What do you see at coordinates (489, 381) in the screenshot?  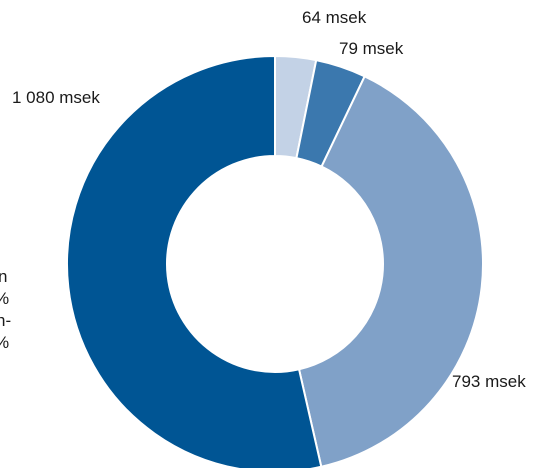 I see `slice-label-793: 793 msek` at bounding box center [489, 381].